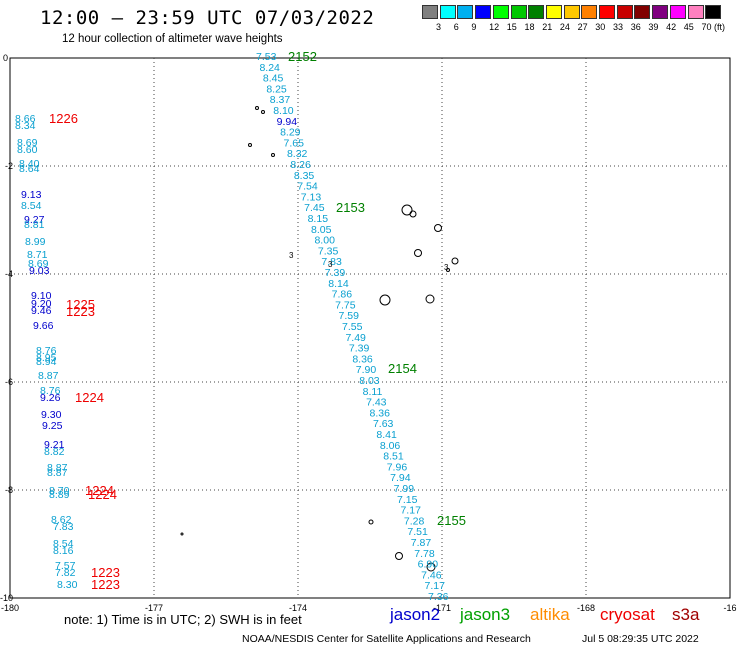 This screenshot has width=740, height=650. Describe the element at coordinates (511, 27) in the screenshot. I see `colorbar-label: 15` at that location.